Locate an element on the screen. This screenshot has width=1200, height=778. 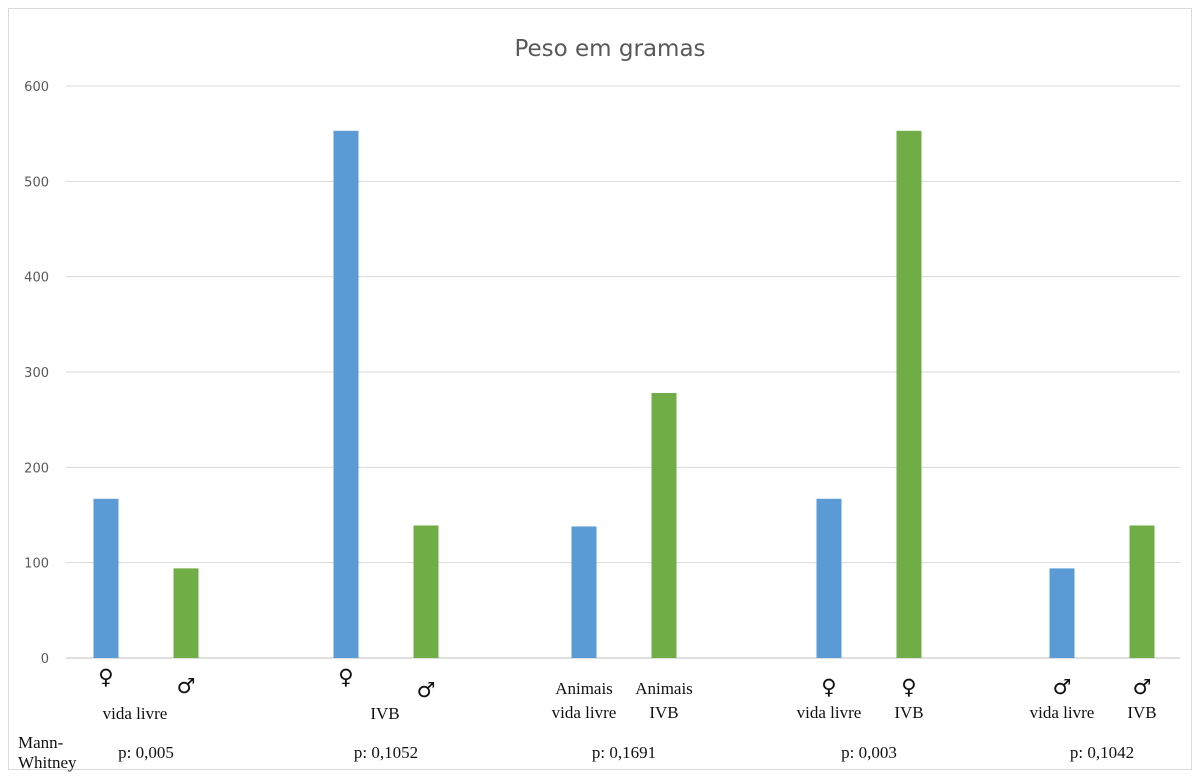
category-sub-label: vida livre is located at coordinates (135, 713).